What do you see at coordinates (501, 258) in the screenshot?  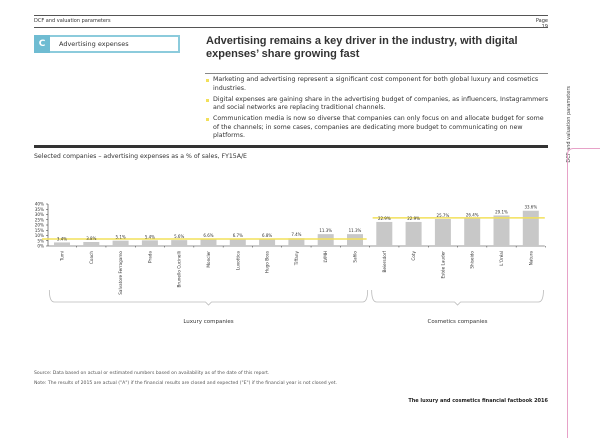 I see `x-tick-label: L'Oréal` at bounding box center [501, 258].